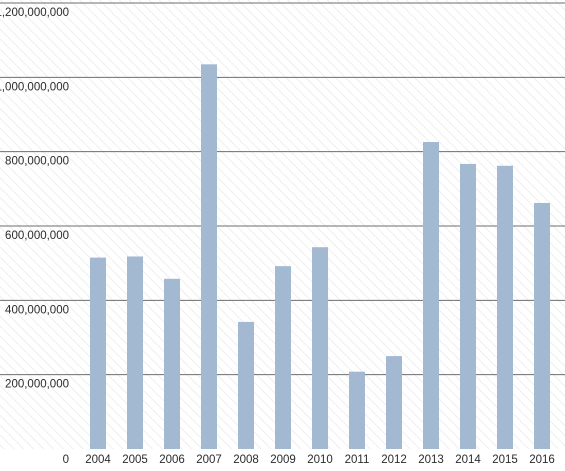  I want to click on bar-2012, so click(394, 402).